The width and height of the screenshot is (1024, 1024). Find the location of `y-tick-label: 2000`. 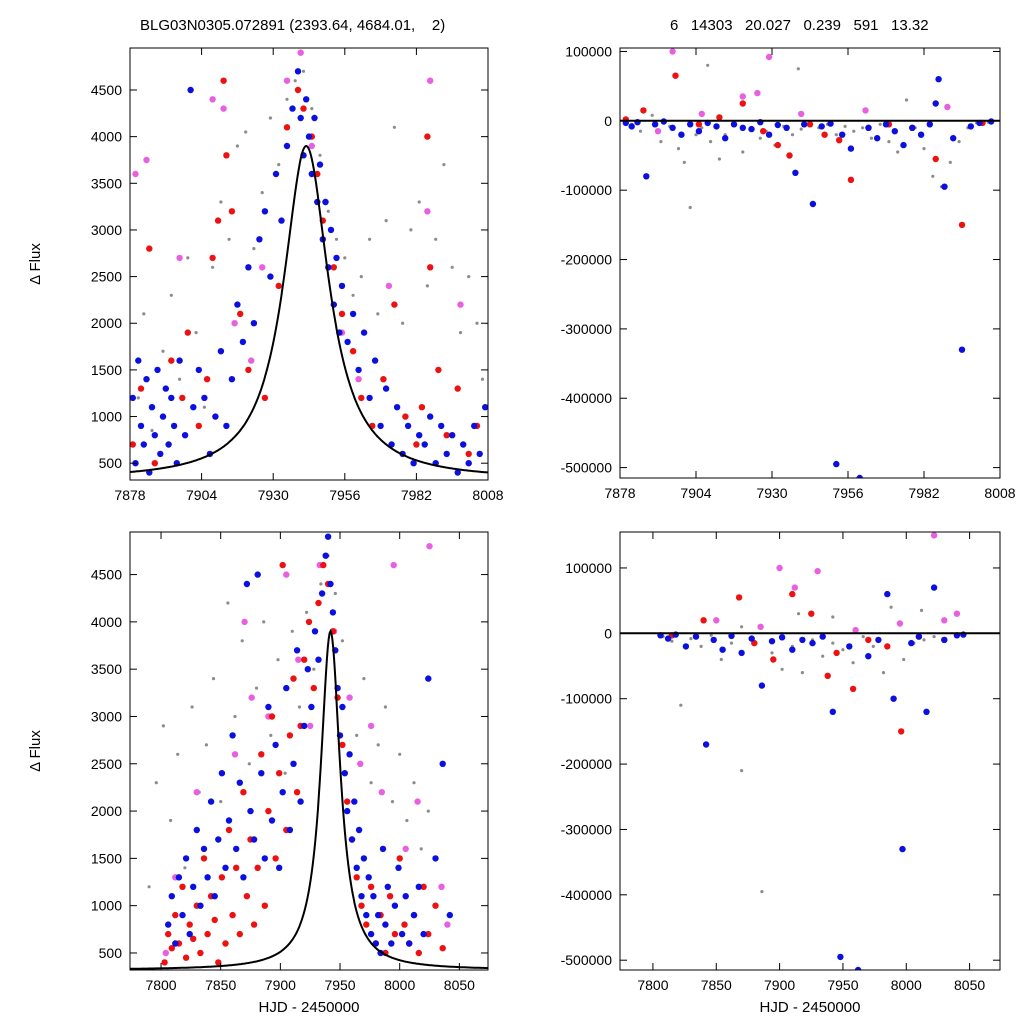

y-tick-label: 2000 is located at coordinates (106, 811).